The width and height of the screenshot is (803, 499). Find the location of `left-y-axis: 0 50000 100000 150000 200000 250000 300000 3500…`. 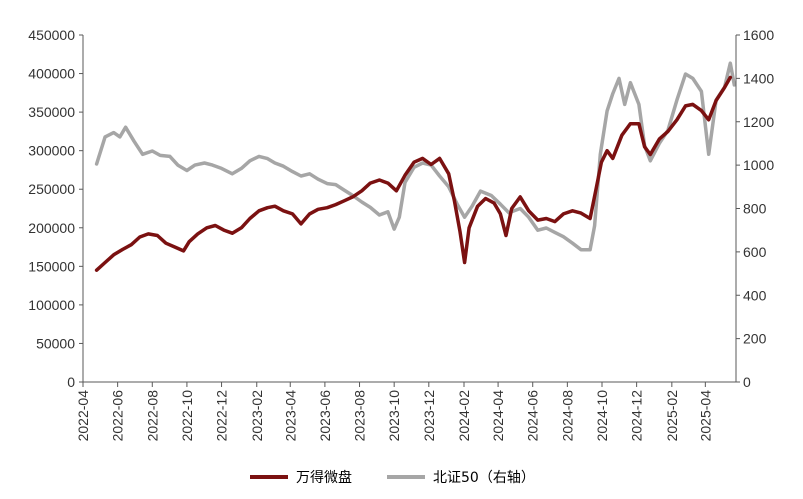

left-y-axis: 0 50000 100000 150000 200000 250000 300000 3500… is located at coordinates (56, 208).